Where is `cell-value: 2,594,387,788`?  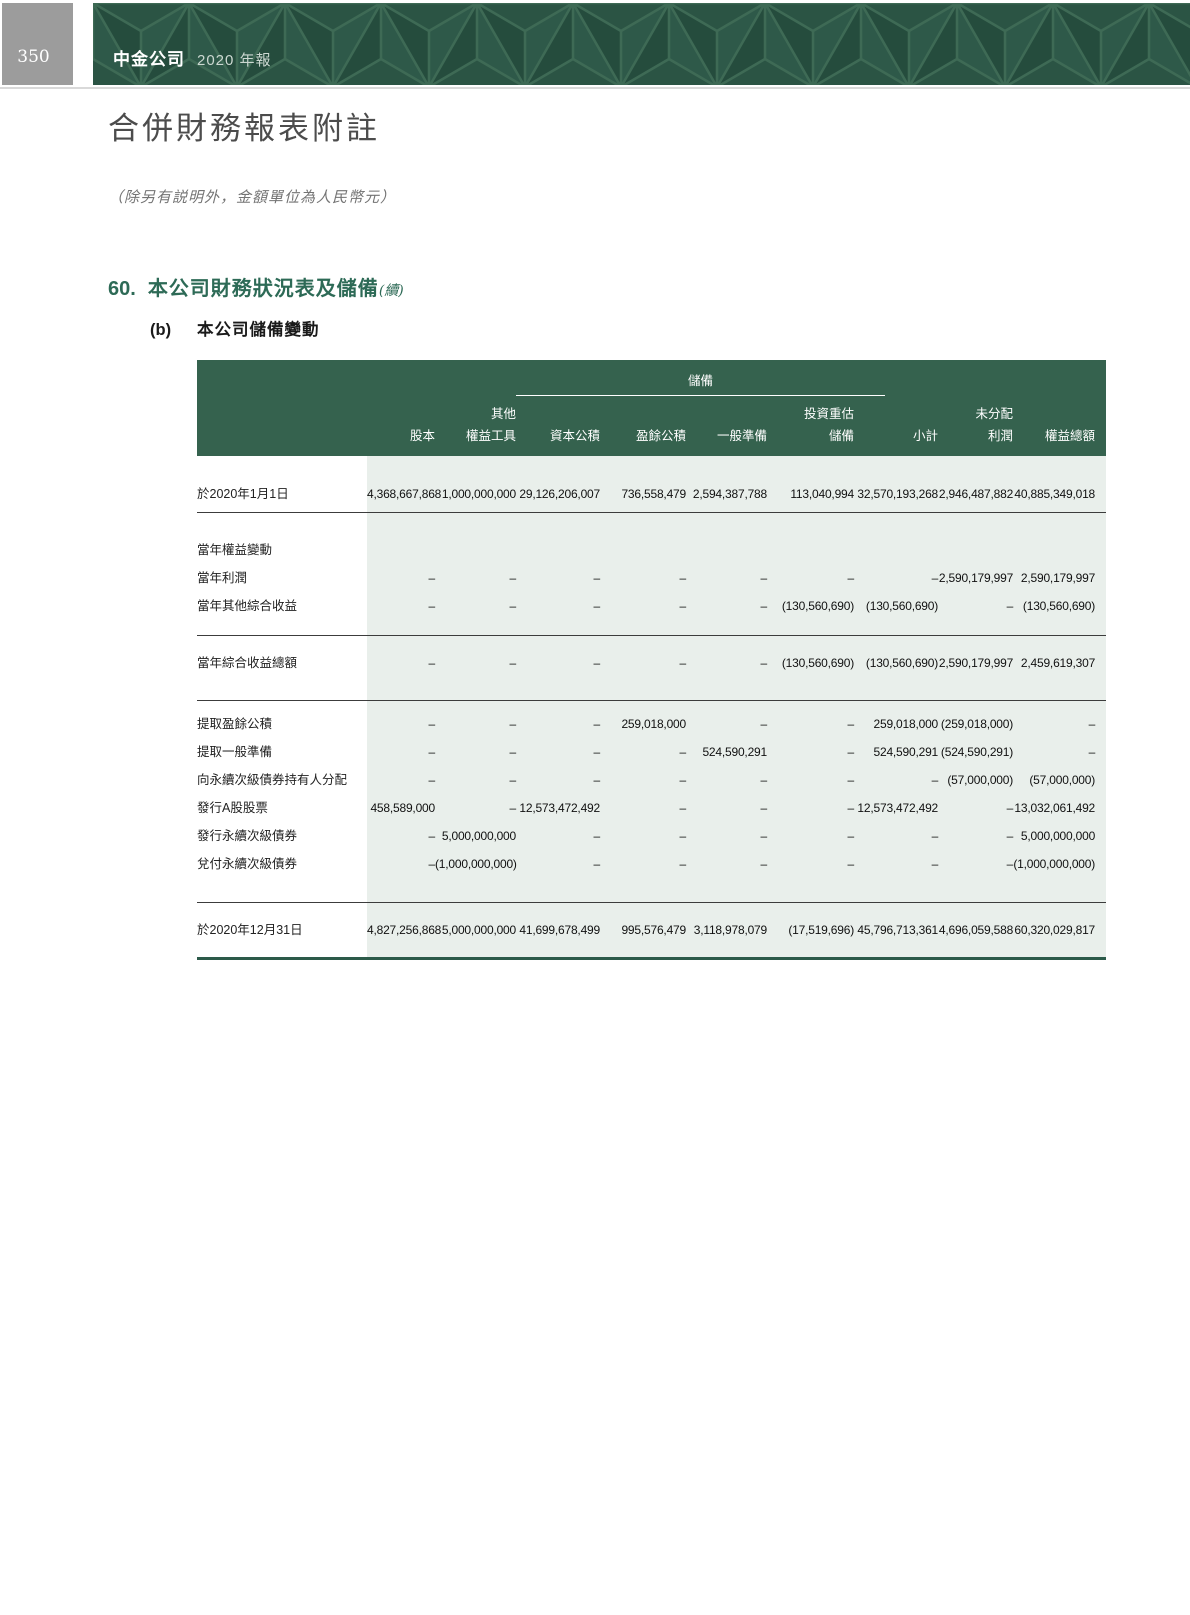
cell-value: 2,594,387,788 is located at coordinates (726, 496).